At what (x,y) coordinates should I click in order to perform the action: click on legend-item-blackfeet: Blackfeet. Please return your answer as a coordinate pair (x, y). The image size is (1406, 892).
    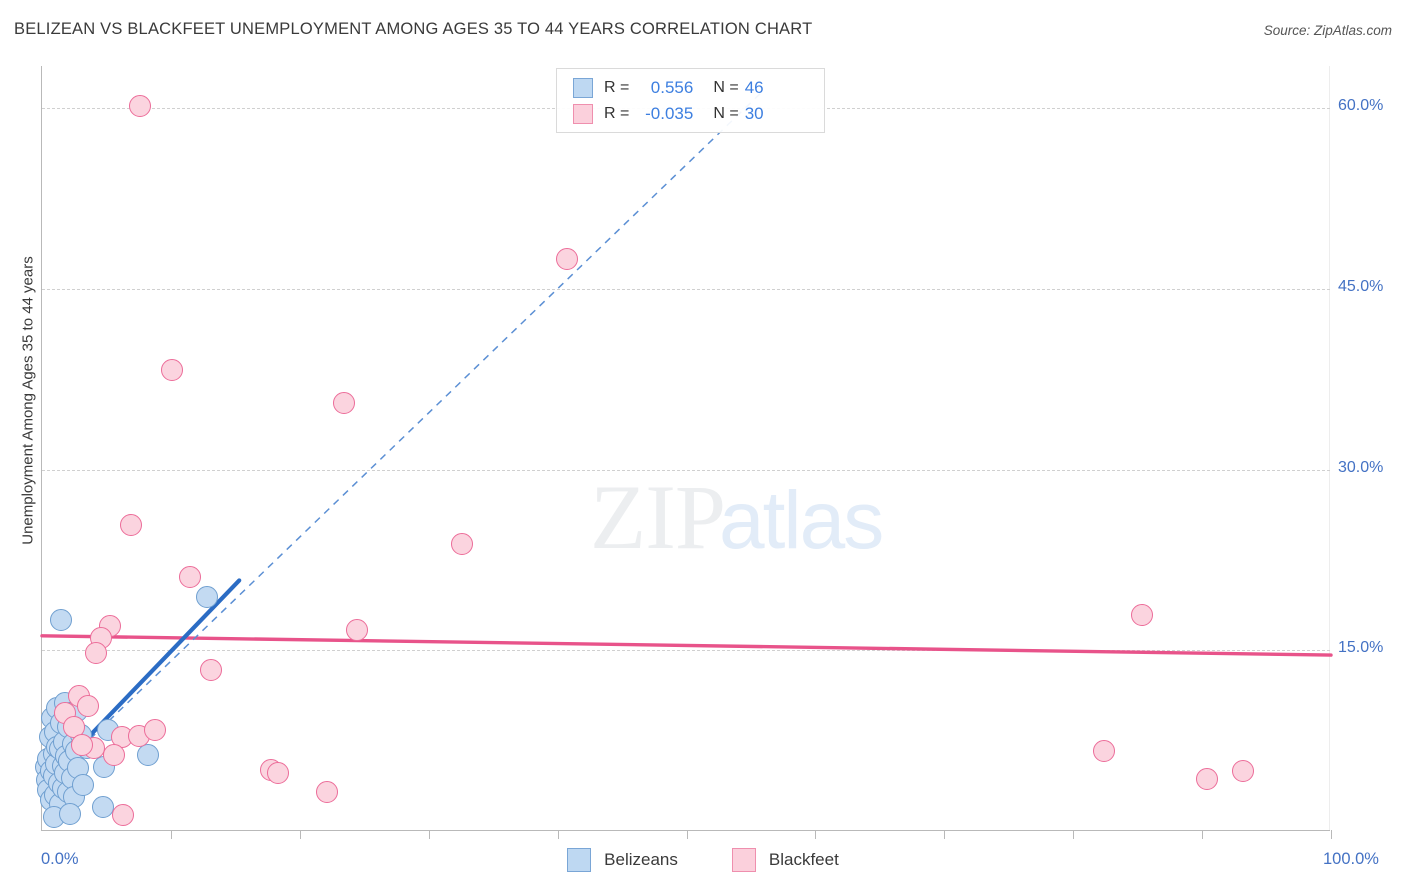
    Looking at the image, I should click on (785, 860).